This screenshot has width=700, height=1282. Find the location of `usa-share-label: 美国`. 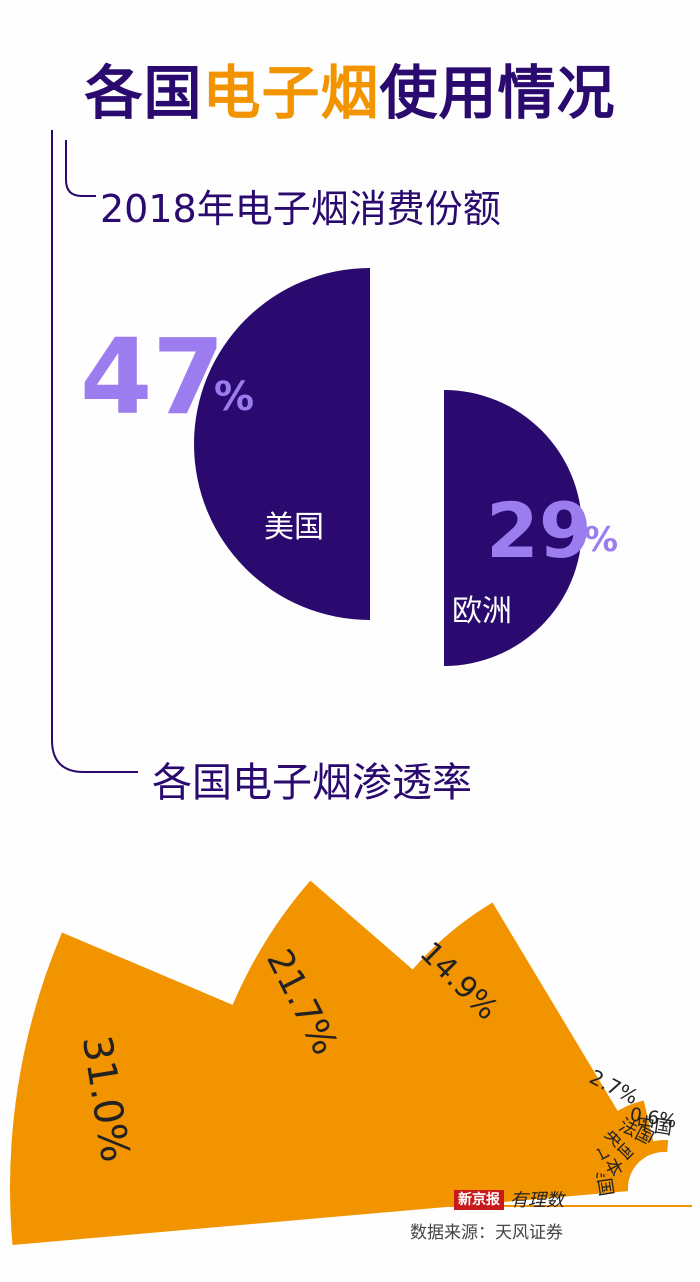

usa-share-label: 美国 is located at coordinates (294, 527).